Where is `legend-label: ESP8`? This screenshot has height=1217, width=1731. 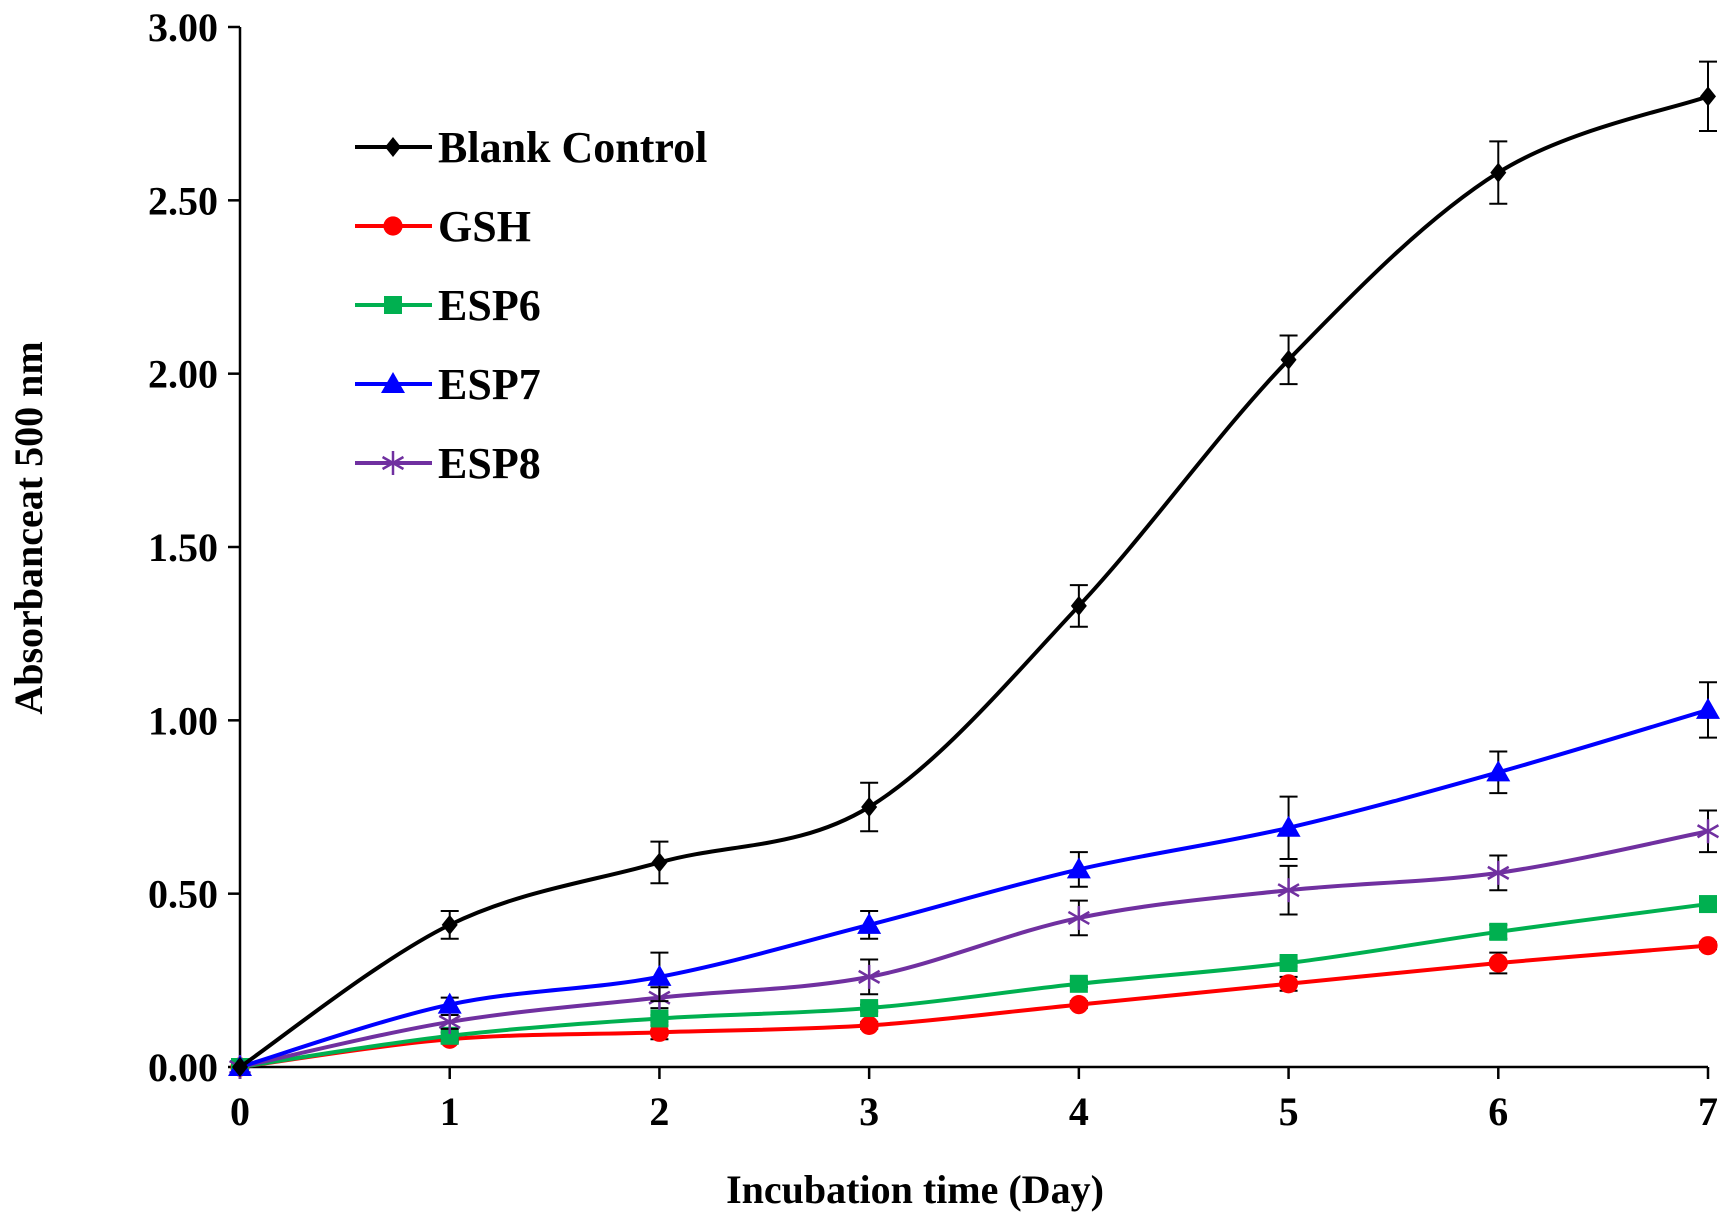 legend-label: ESP8 is located at coordinates (489, 463).